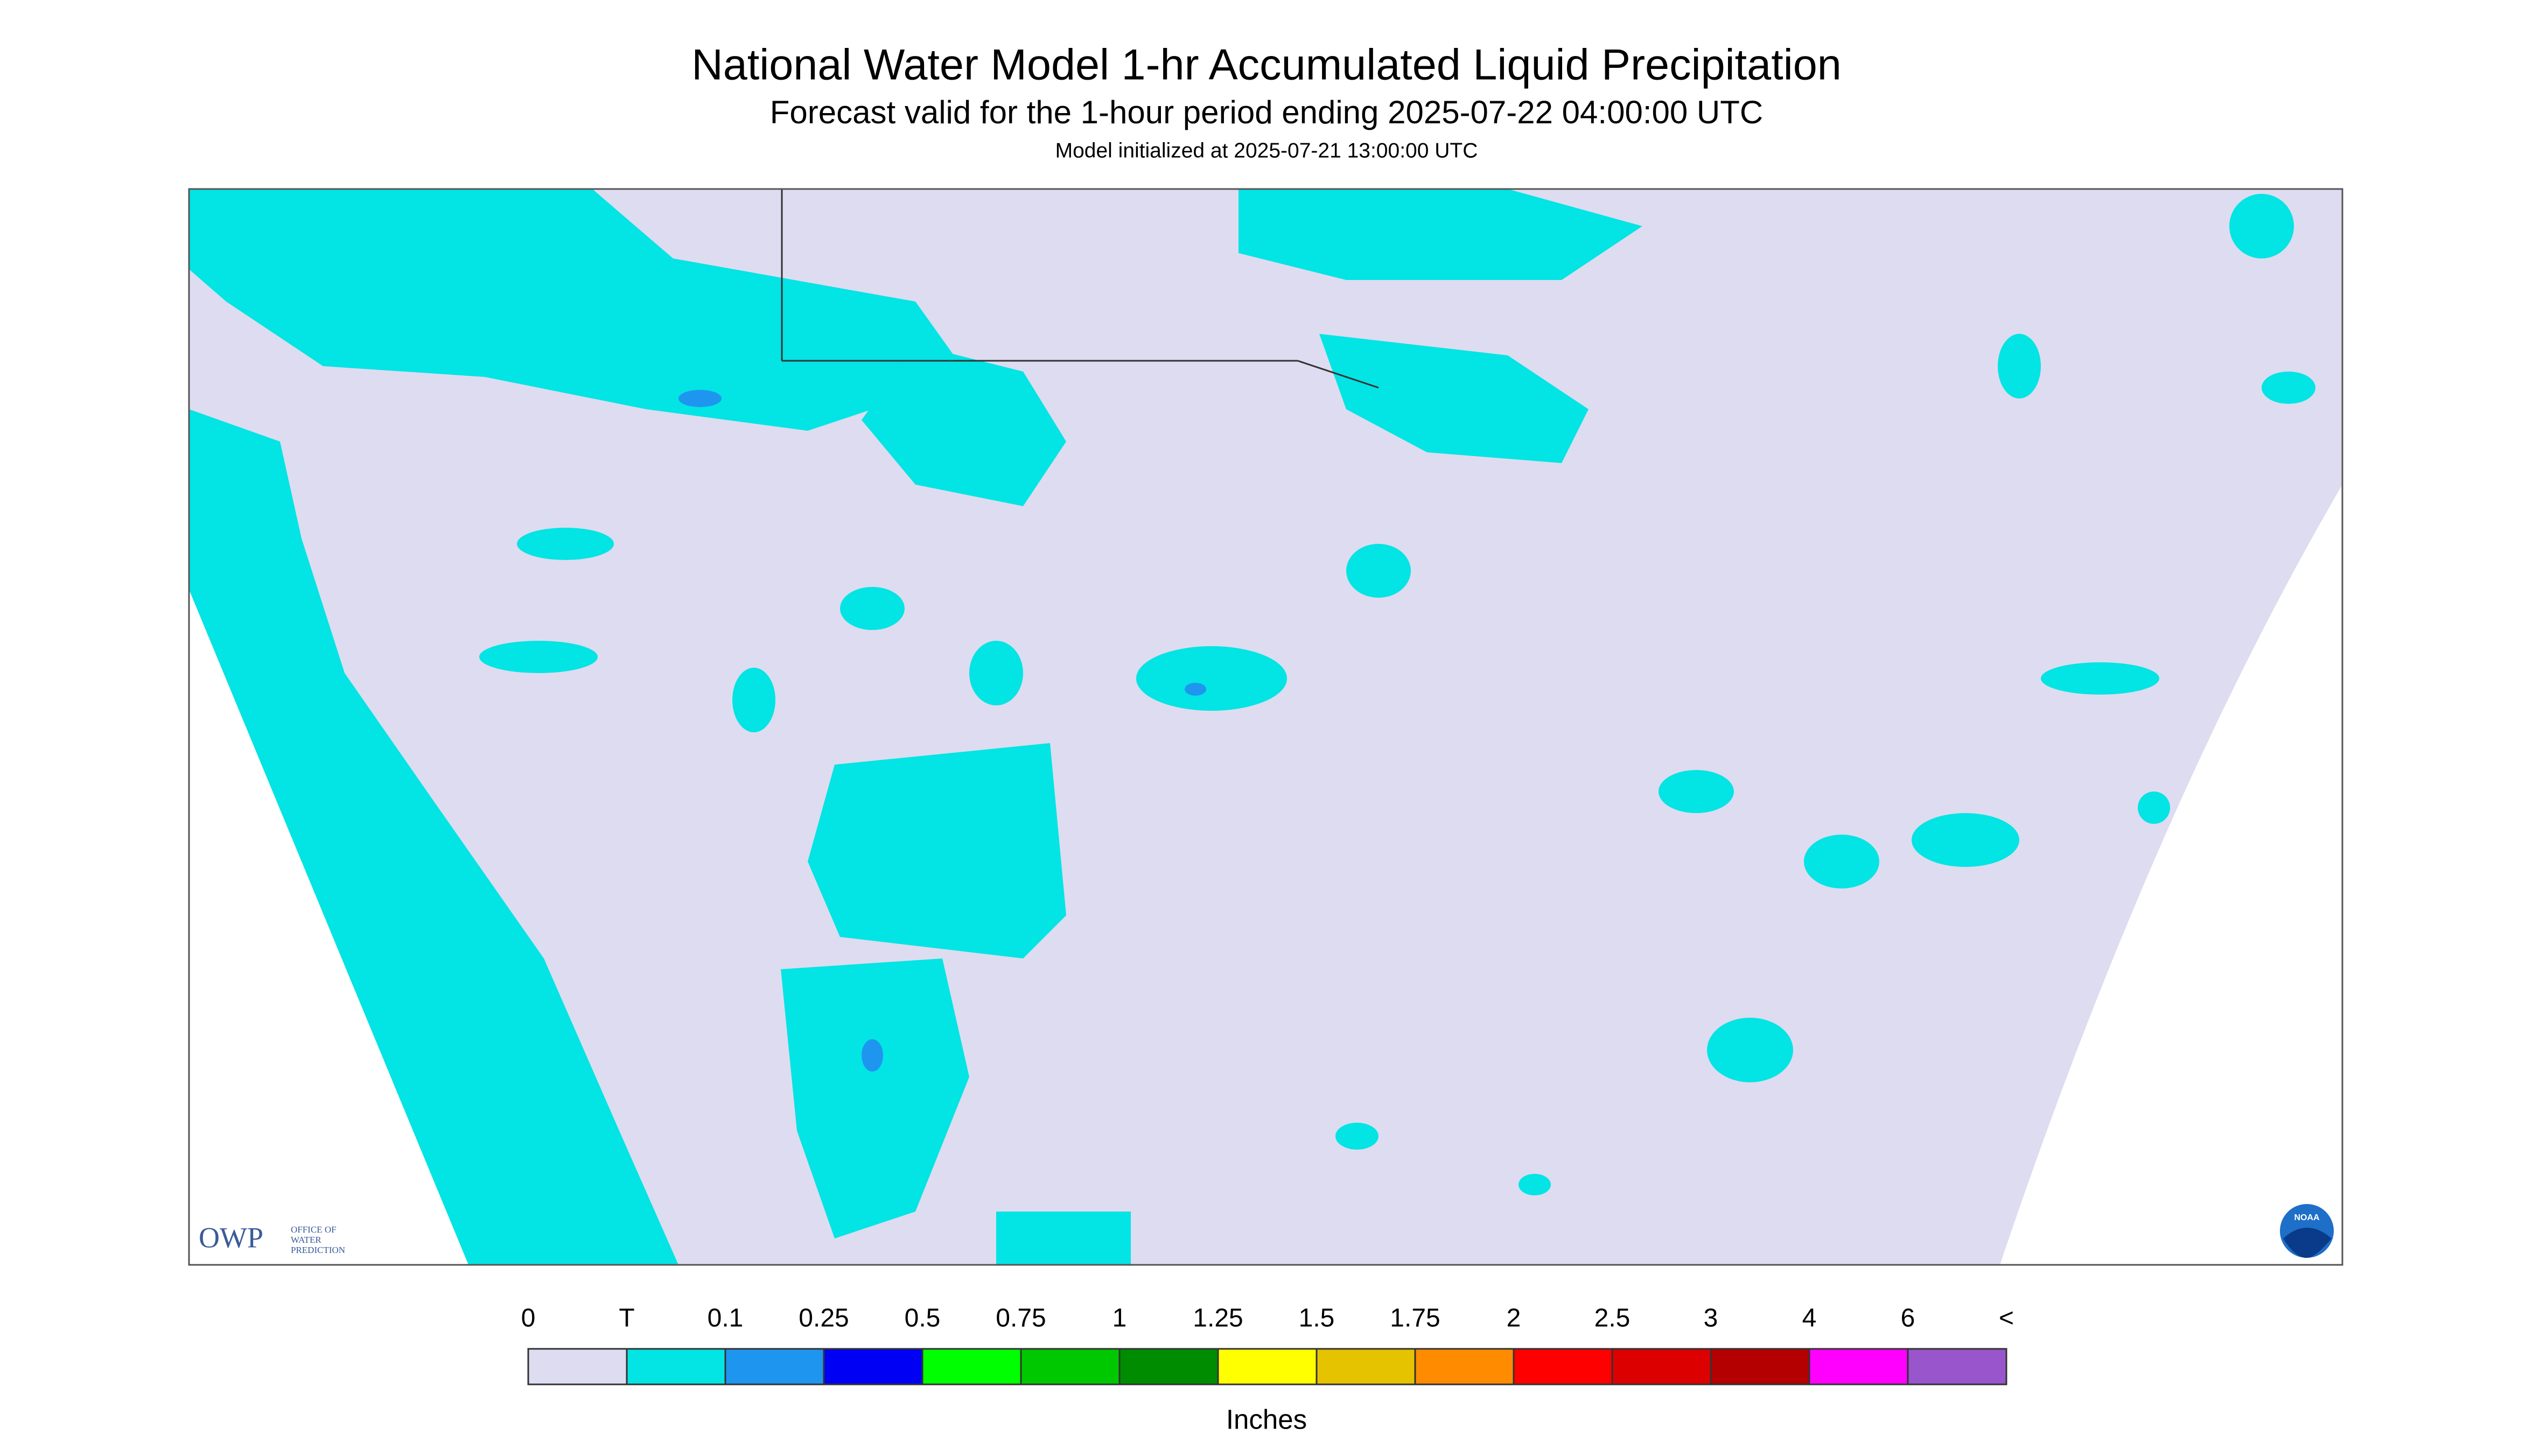 The width and height of the screenshot is (2533, 1456). I want to click on legend-label: 0, so click(529, 1318).